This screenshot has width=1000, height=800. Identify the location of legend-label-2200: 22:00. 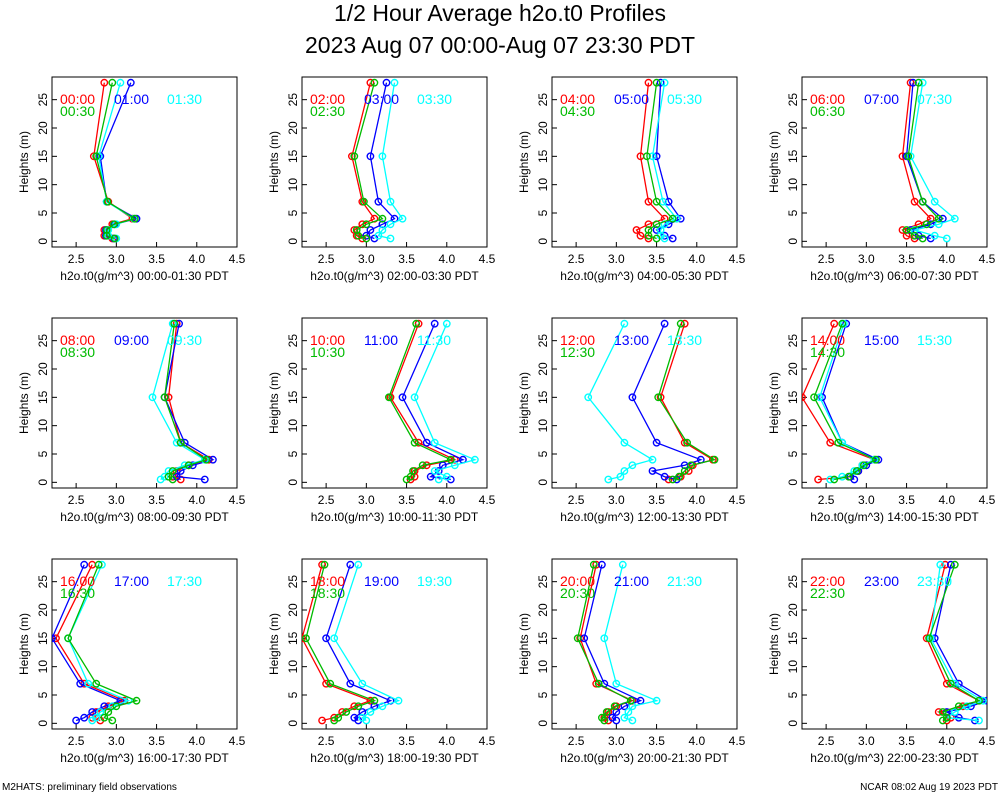
(827, 581).